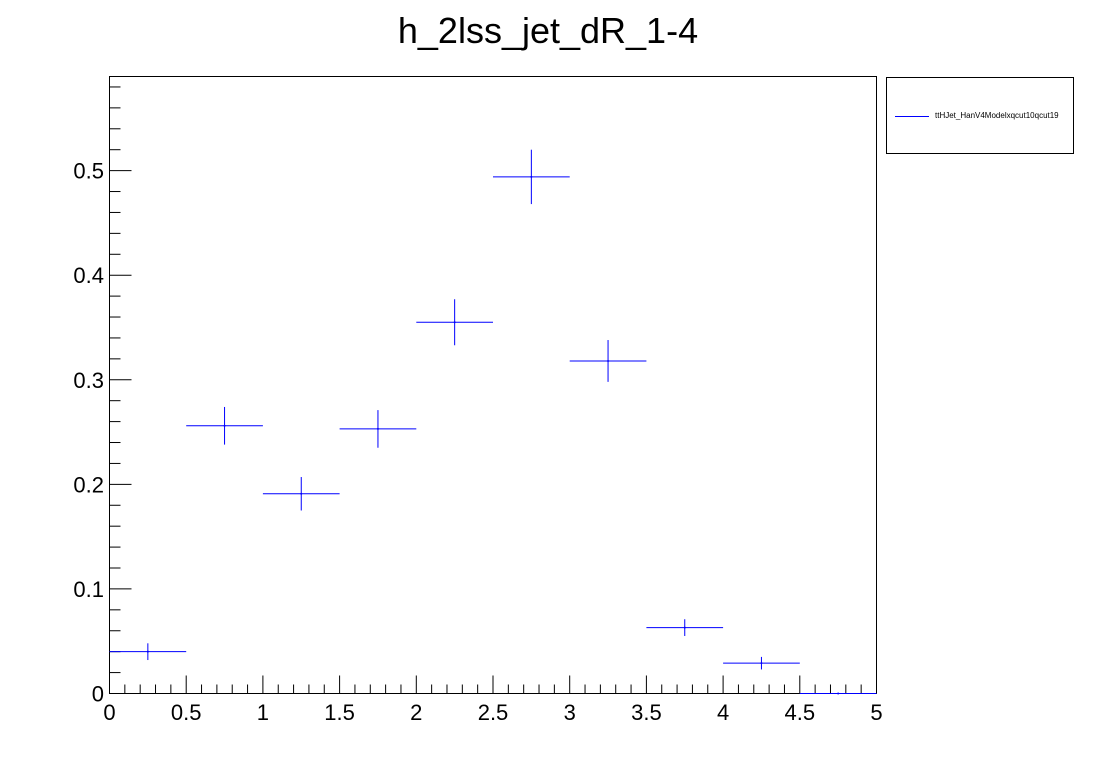 This screenshot has width=1096, height=772. What do you see at coordinates (88, 433) in the screenshot?
I see `y-axis-tick-labels: 0 0.1 0.2 0.3 0.4 0.5` at bounding box center [88, 433].